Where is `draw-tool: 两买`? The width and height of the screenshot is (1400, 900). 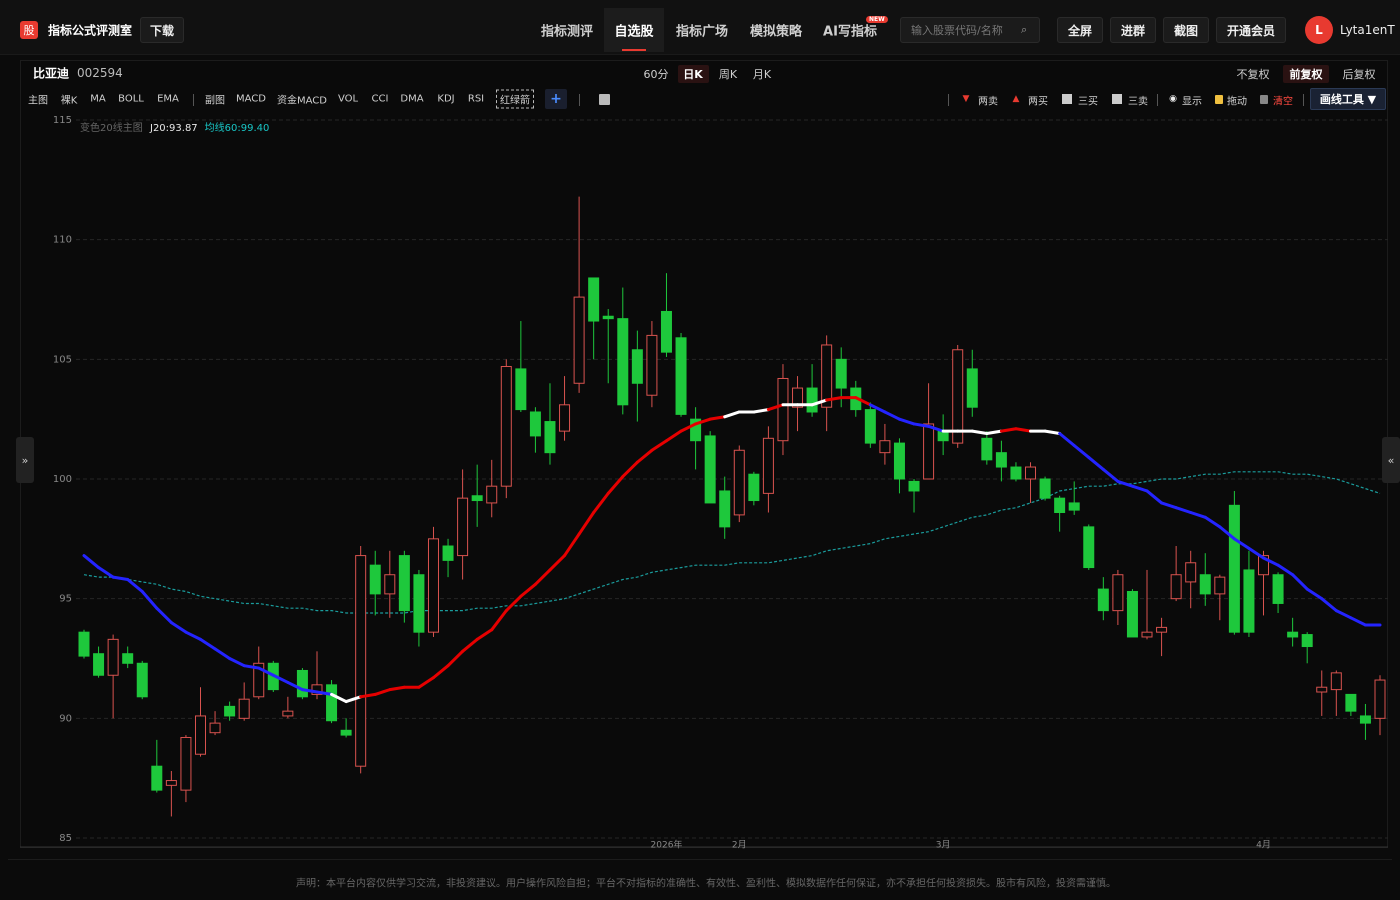
draw-tool: 两买 is located at coordinates (1038, 102).